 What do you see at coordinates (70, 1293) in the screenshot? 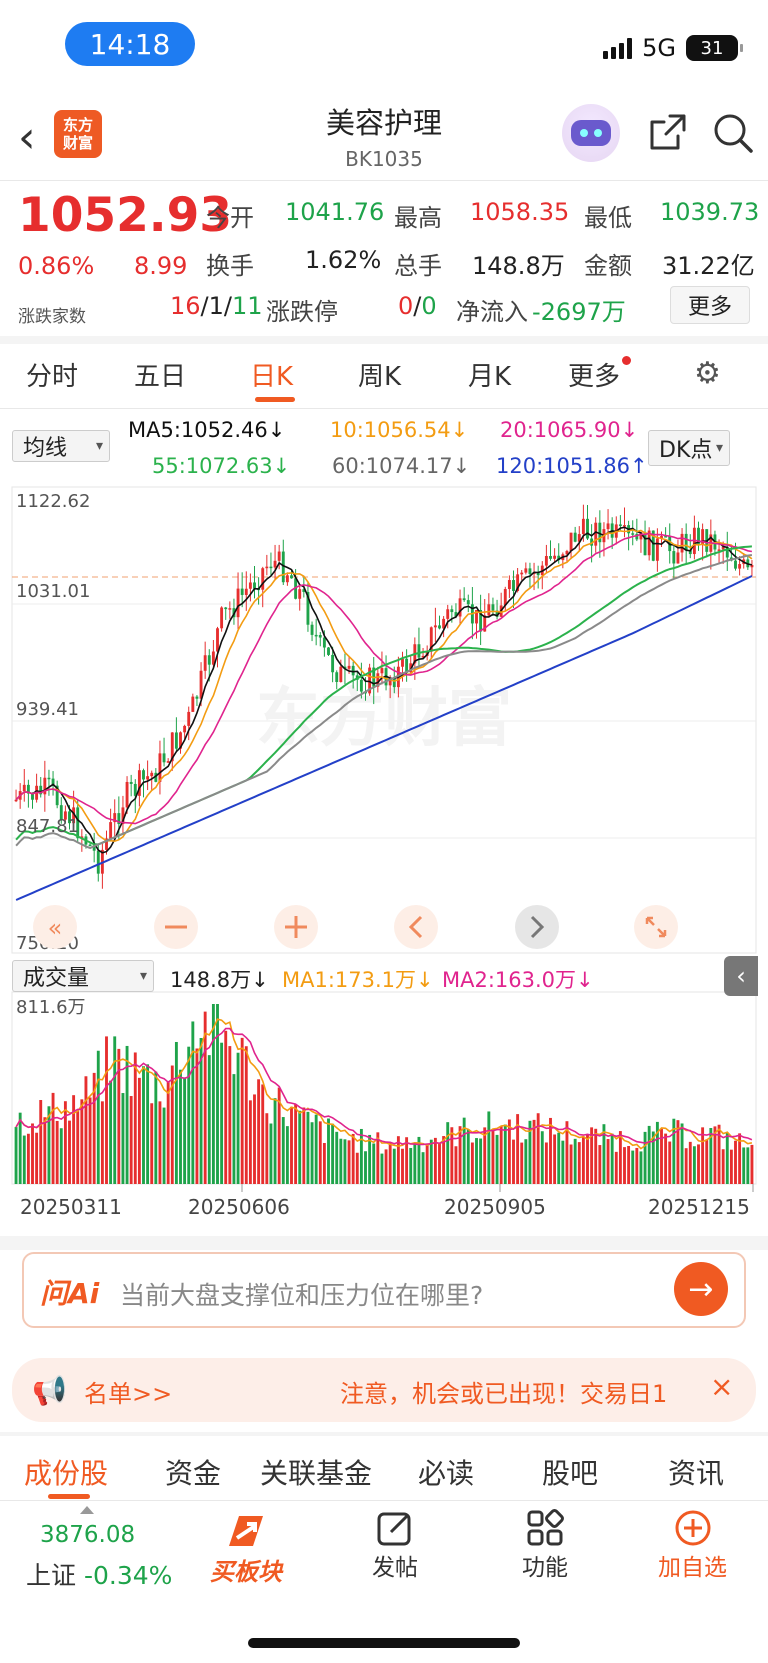
I see `ask-ai-logo: 问Ai` at bounding box center [70, 1293].